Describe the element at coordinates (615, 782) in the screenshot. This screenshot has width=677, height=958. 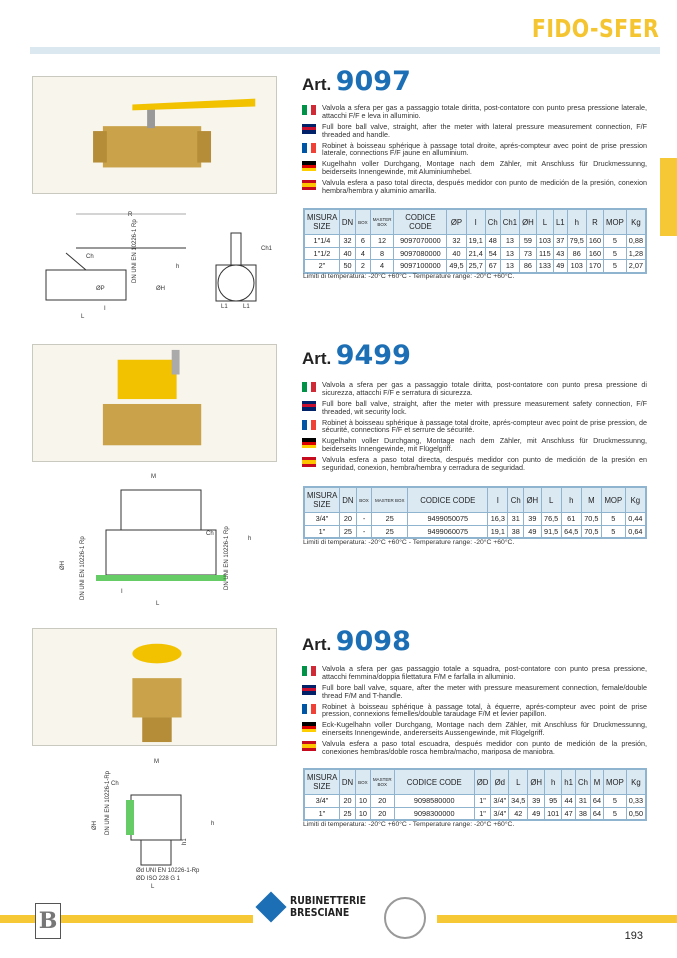
I see `column-header: MOP` at that location.